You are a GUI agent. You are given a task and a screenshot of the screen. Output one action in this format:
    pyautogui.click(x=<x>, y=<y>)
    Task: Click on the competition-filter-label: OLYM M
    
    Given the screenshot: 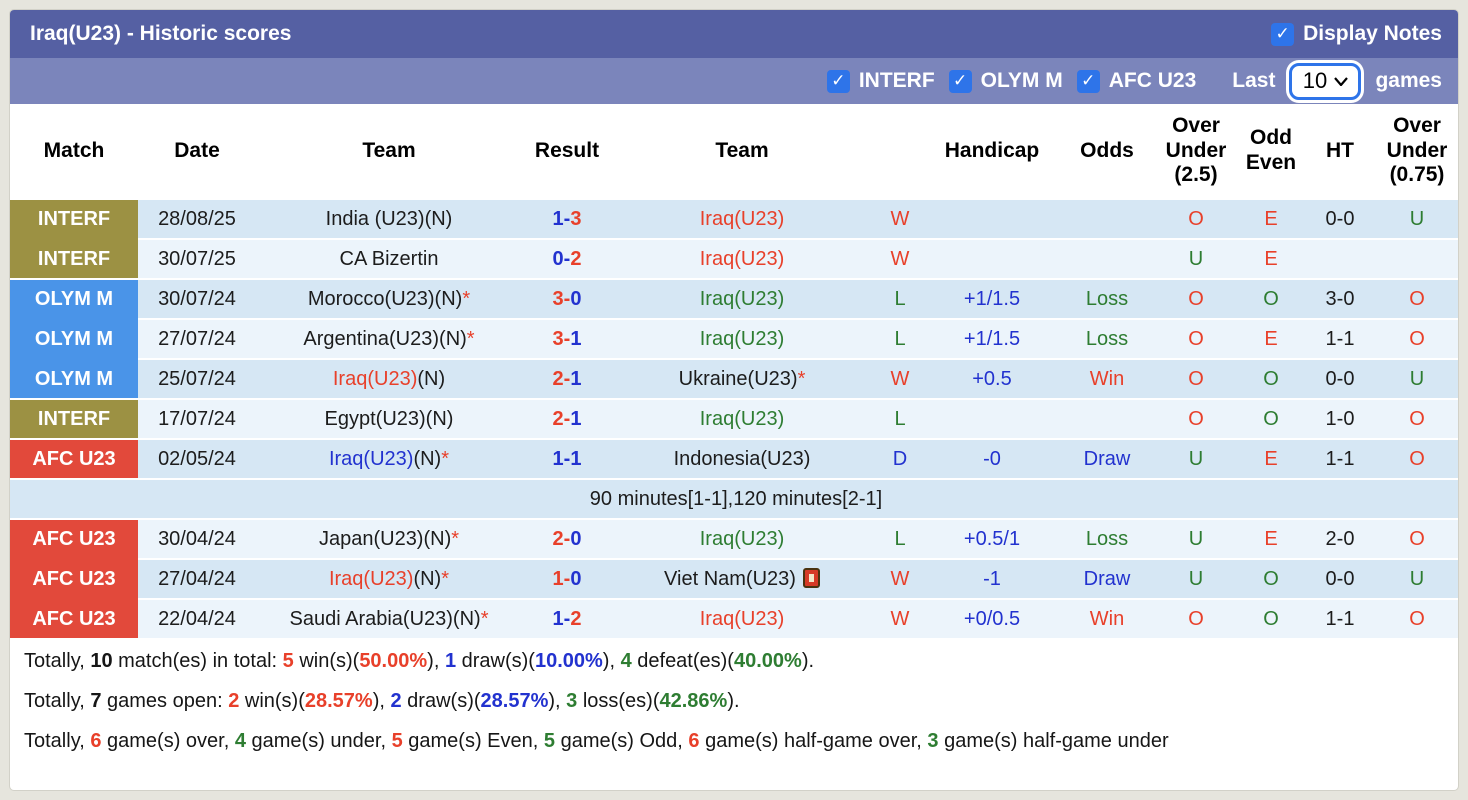 What is the action you would take?
    pyautogui.click(x=1021, y=80)
    